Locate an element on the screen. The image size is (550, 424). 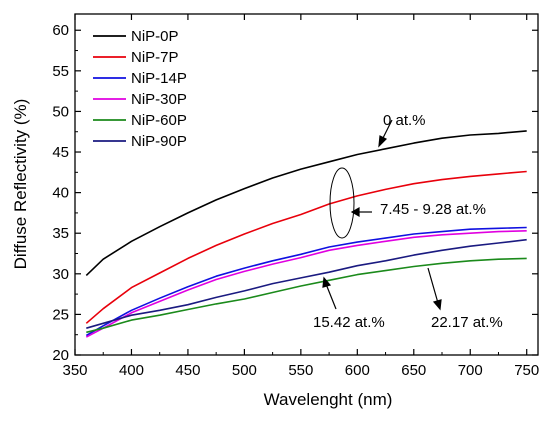
arrow-0-at is located at coordinates (387, 130).